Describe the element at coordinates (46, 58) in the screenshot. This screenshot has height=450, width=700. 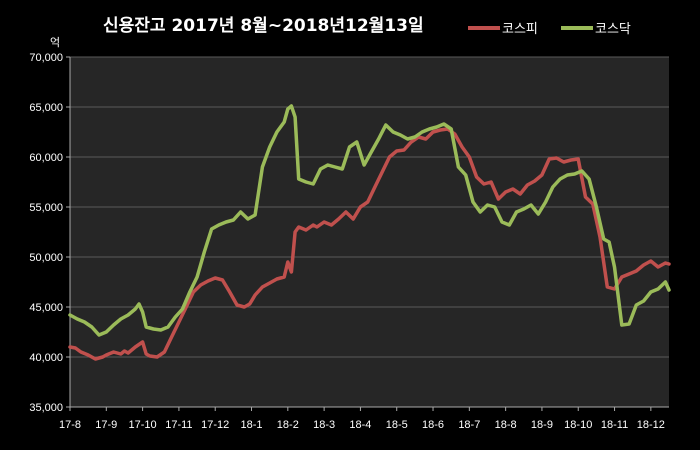
I see `y-tick-label: 70,000` at that location.